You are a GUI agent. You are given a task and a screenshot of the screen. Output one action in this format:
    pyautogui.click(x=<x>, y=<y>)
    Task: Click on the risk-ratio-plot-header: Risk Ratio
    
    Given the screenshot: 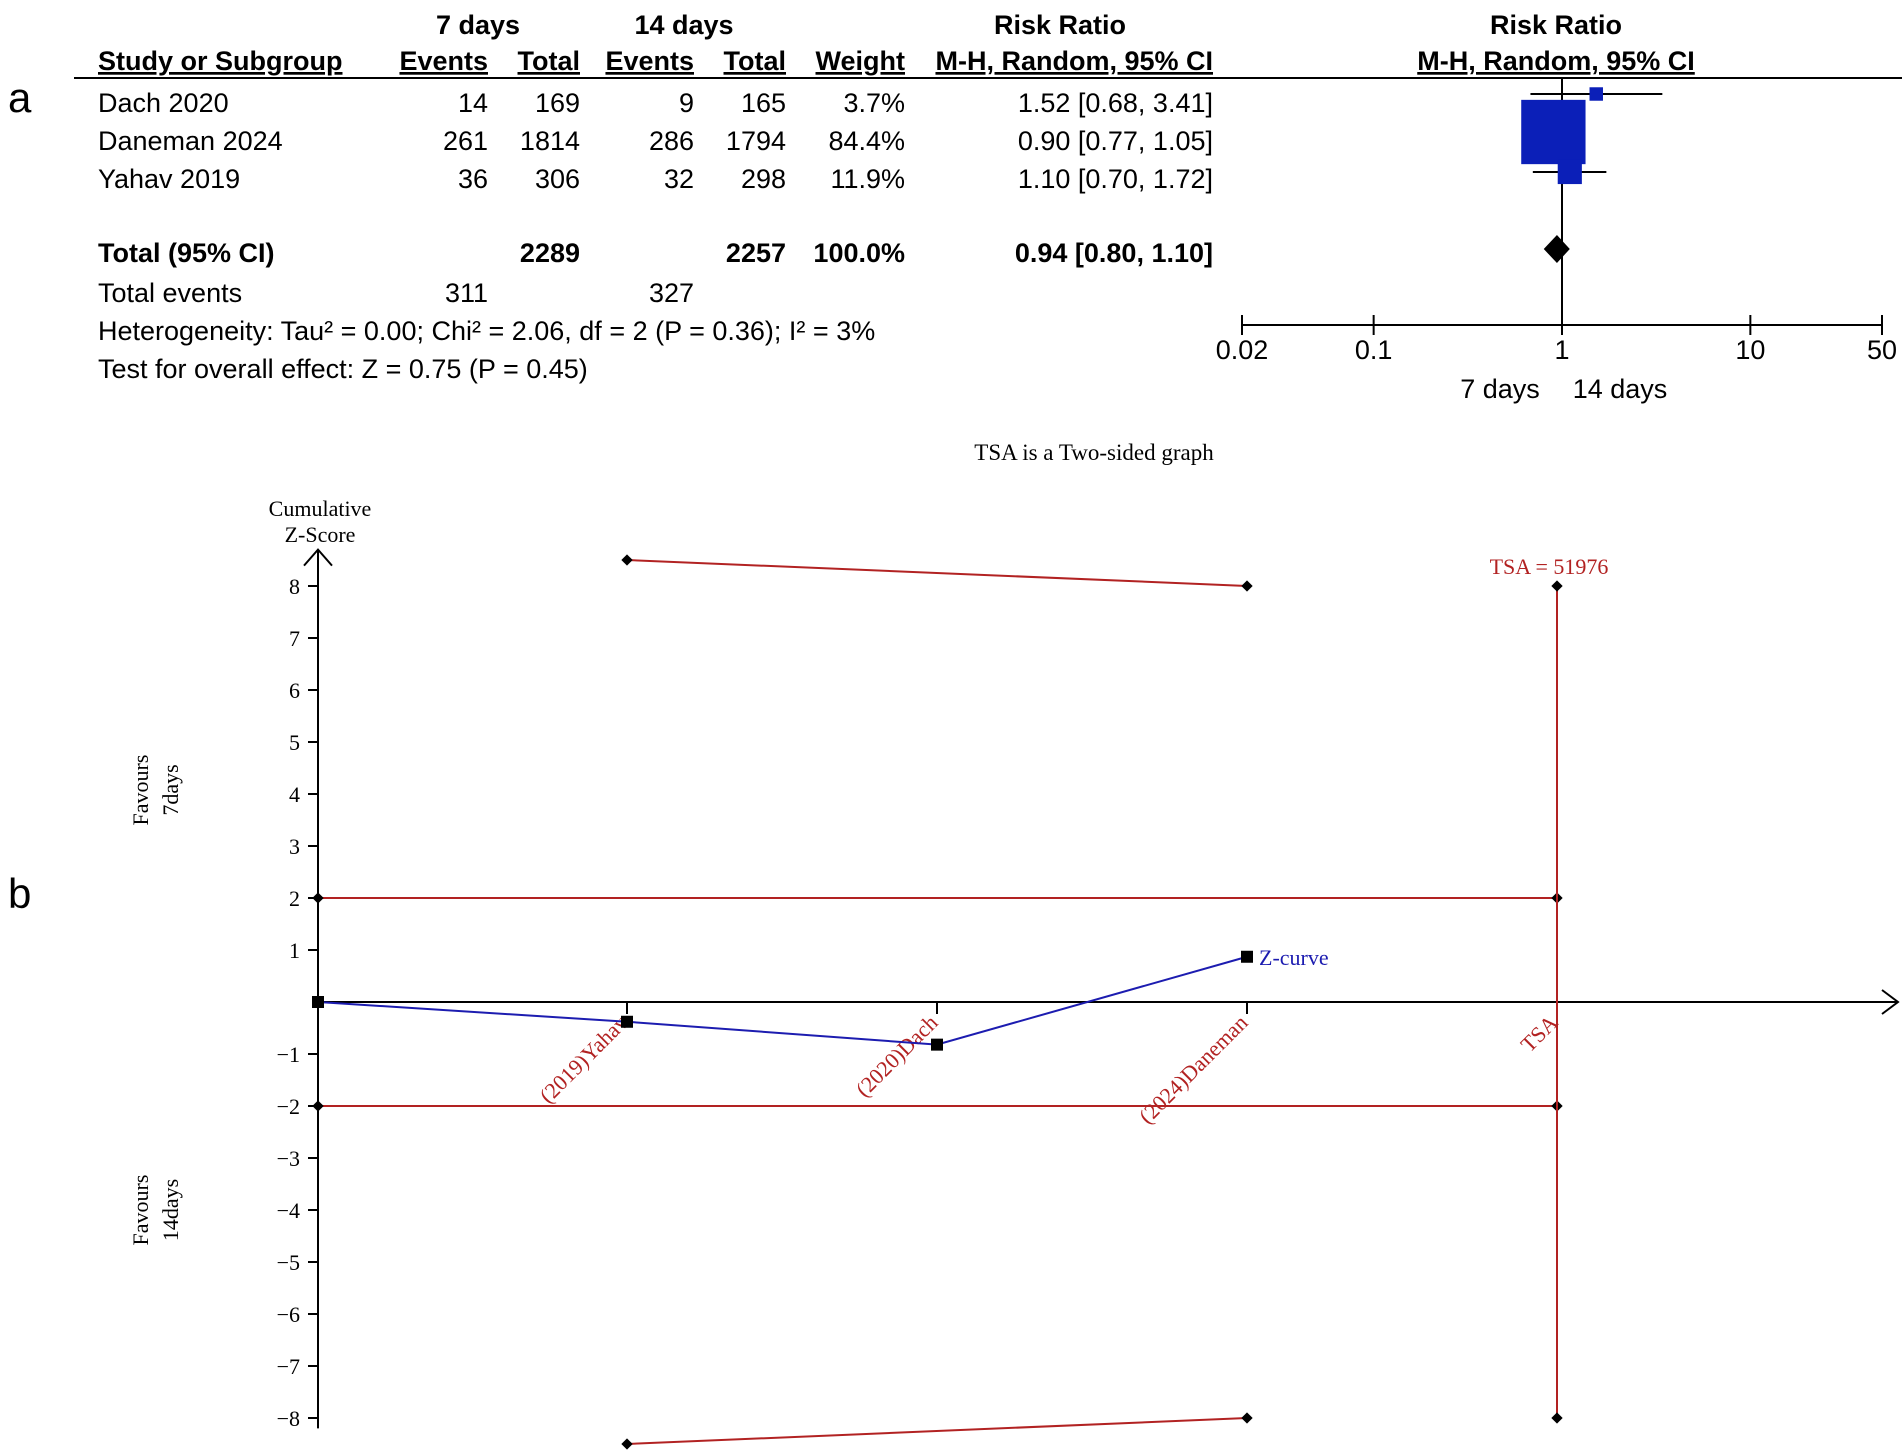 What is the action you would take?
    pyautogui.click(x=1556, y=25)
    